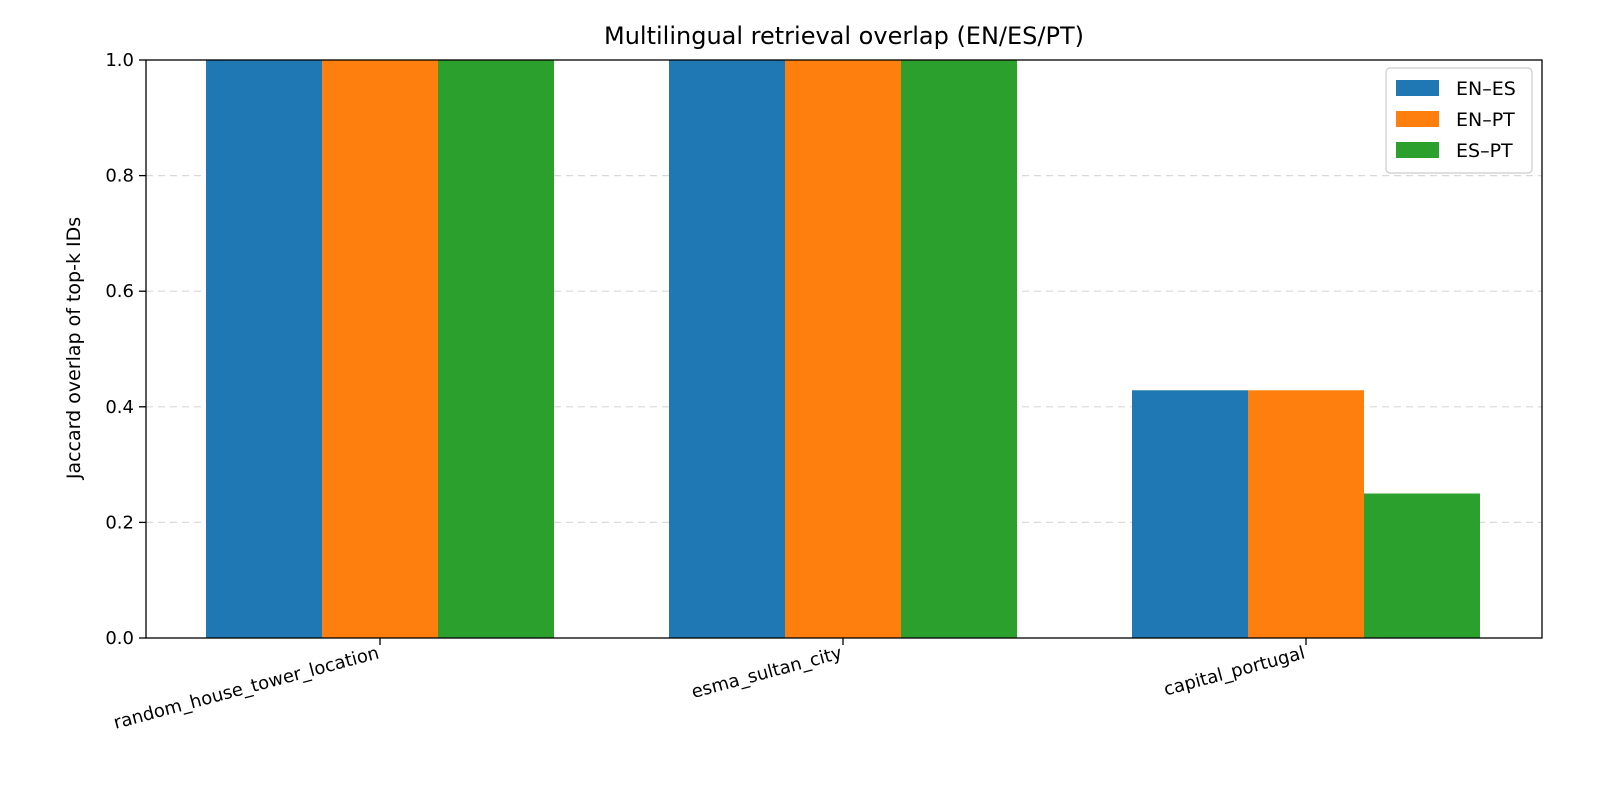  I want to click on bar-EN–PT-random_house_tower_location, so click(380, 349).